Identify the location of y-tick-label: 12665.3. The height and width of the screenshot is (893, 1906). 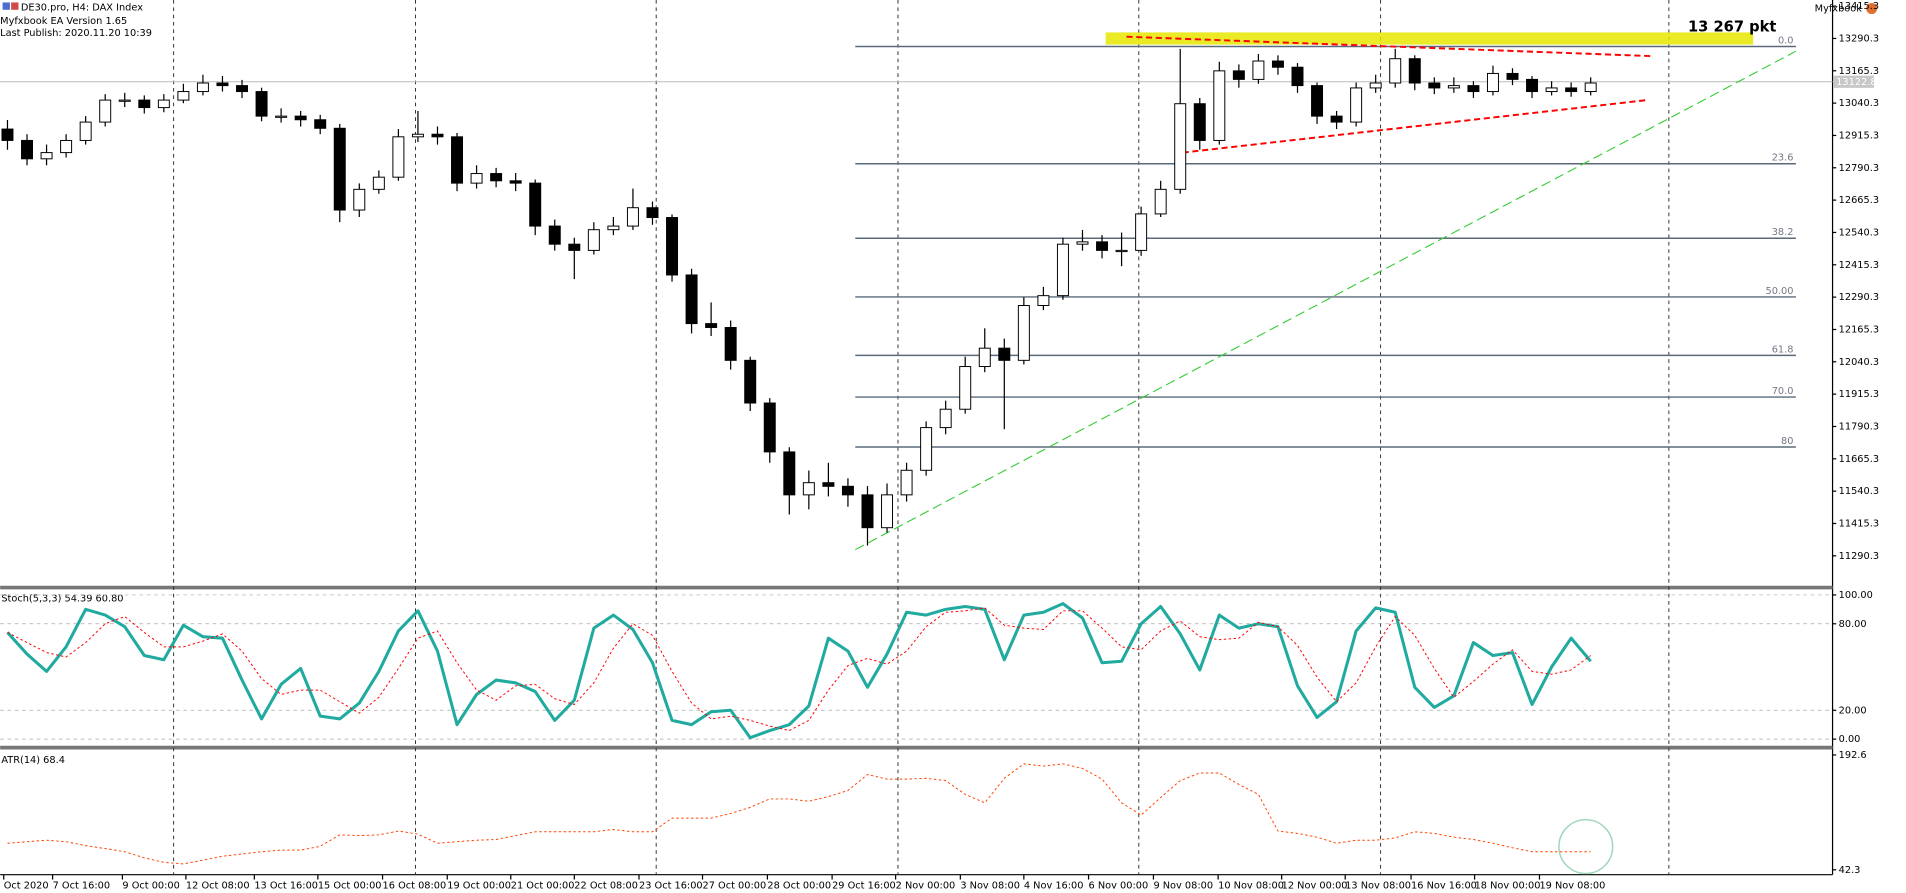
(1859, 200).